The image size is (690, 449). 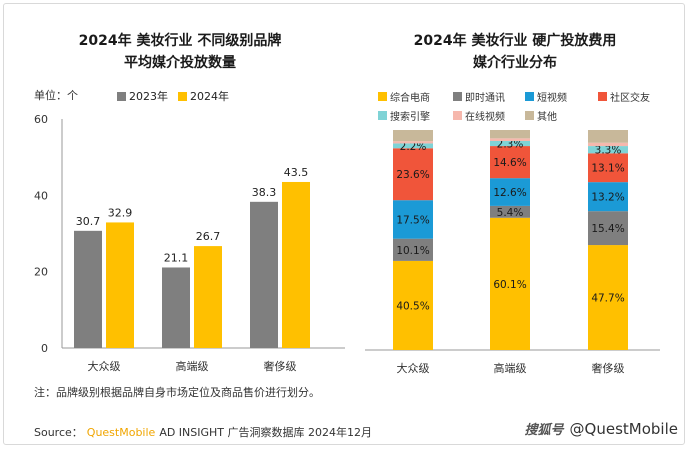 I want to click on bar-value-label: 26.7, so click(x=208, y=236).